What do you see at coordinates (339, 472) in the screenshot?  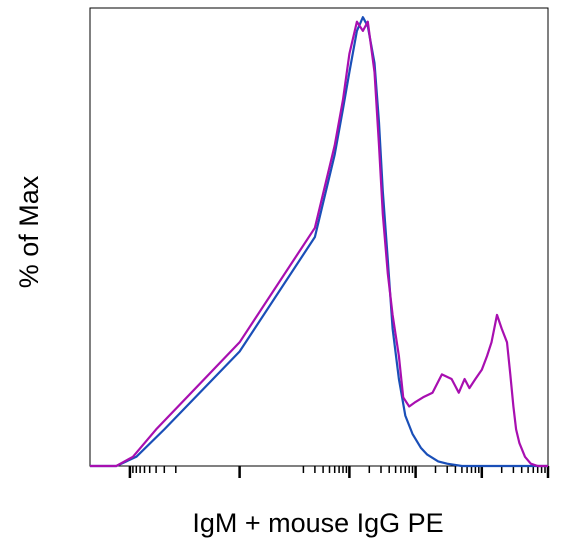 I see `x-axis-ticks` at bounding box center [339, 472].